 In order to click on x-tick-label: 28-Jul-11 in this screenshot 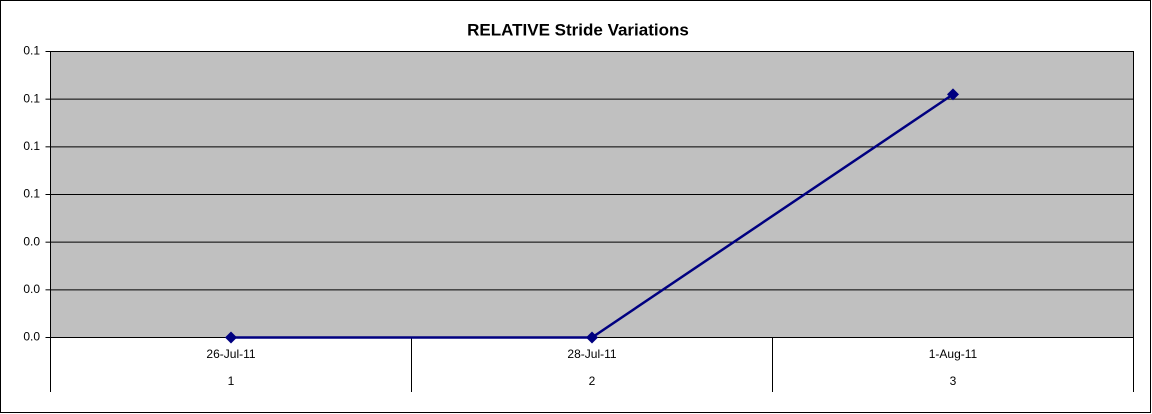, I will do `click(591, 354)`.